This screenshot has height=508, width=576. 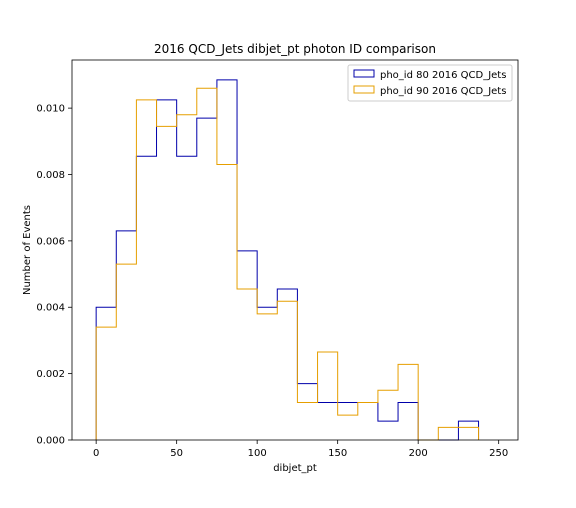 I want to click on y-tick-label: 0.008, so click(x=50, y=175).